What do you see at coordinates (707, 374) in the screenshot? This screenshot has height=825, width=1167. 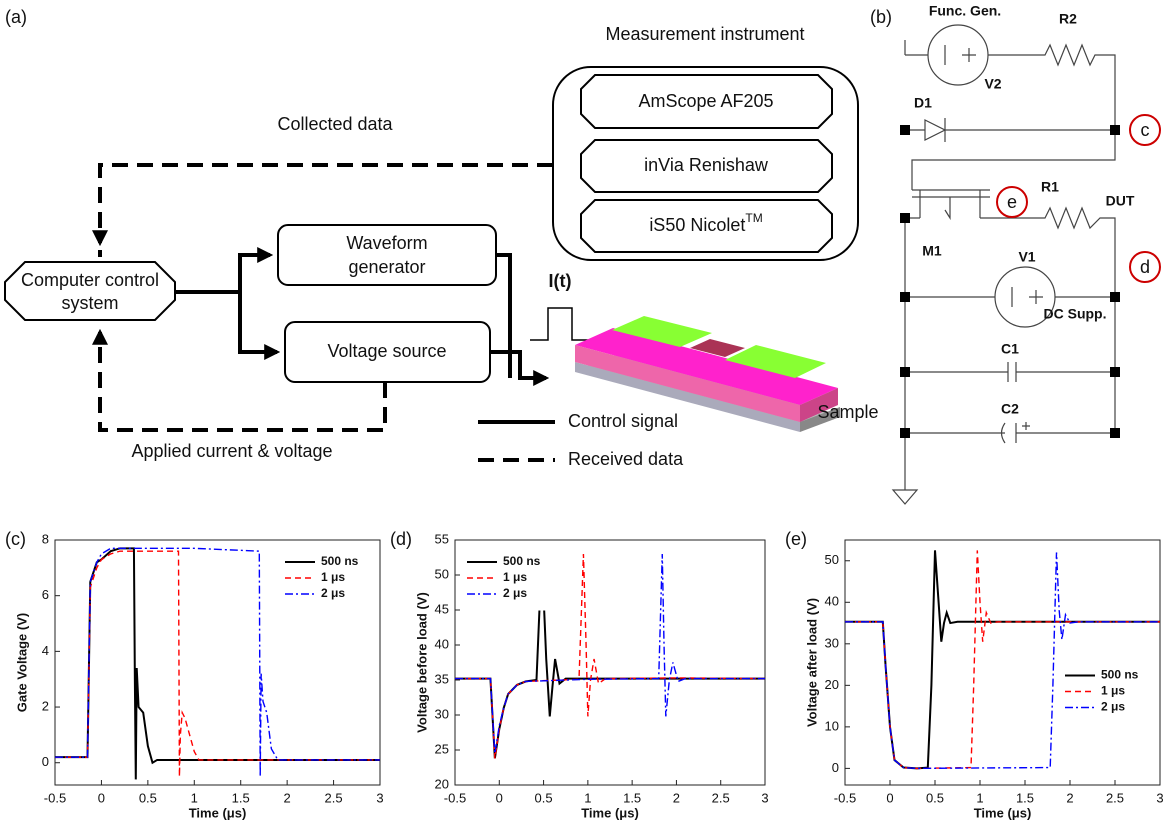 I see `sample-illustration` at bounding box center [707, 374].